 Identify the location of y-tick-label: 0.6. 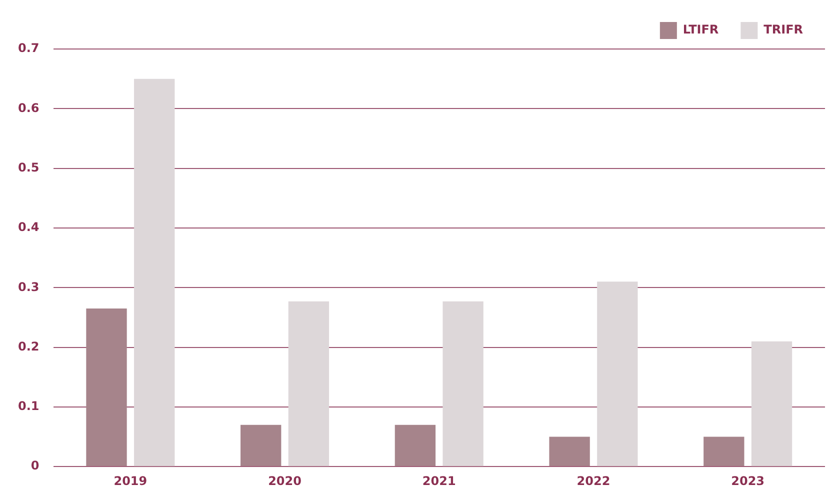
(29, 107).